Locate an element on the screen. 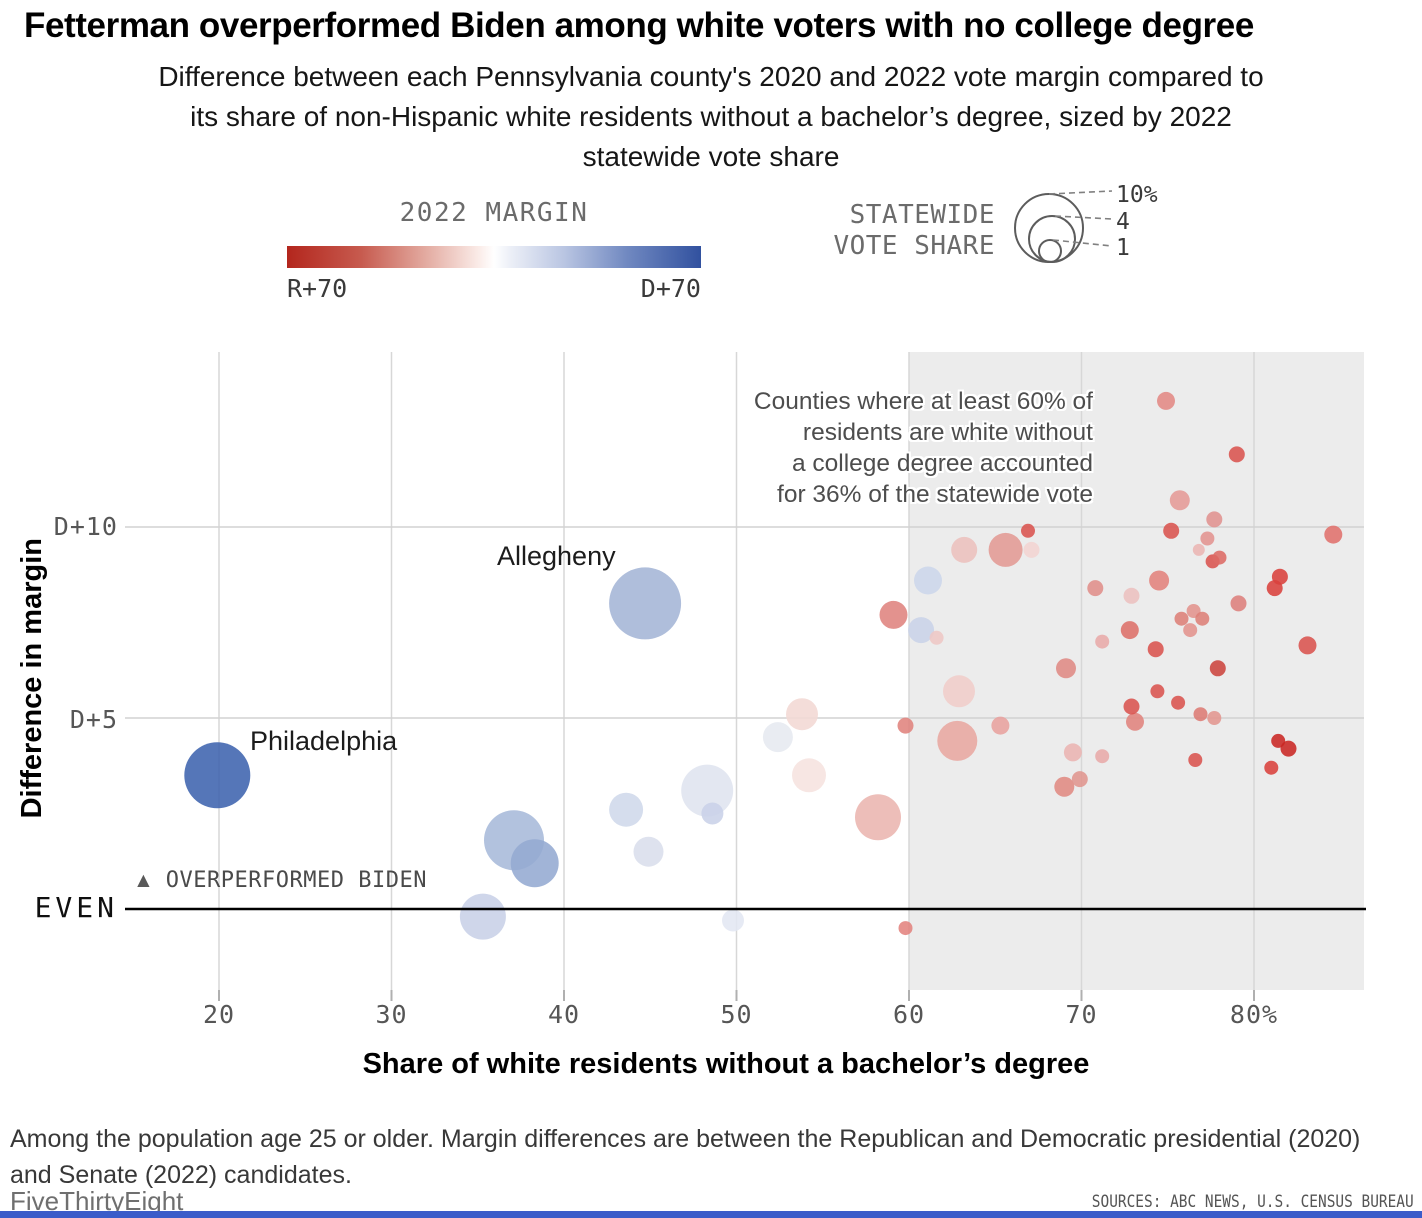 Image resolution: width=1422 pixels, height=1218 pixels. size-legend-label-4pct: 4 is located at coordinates (1123, 222).